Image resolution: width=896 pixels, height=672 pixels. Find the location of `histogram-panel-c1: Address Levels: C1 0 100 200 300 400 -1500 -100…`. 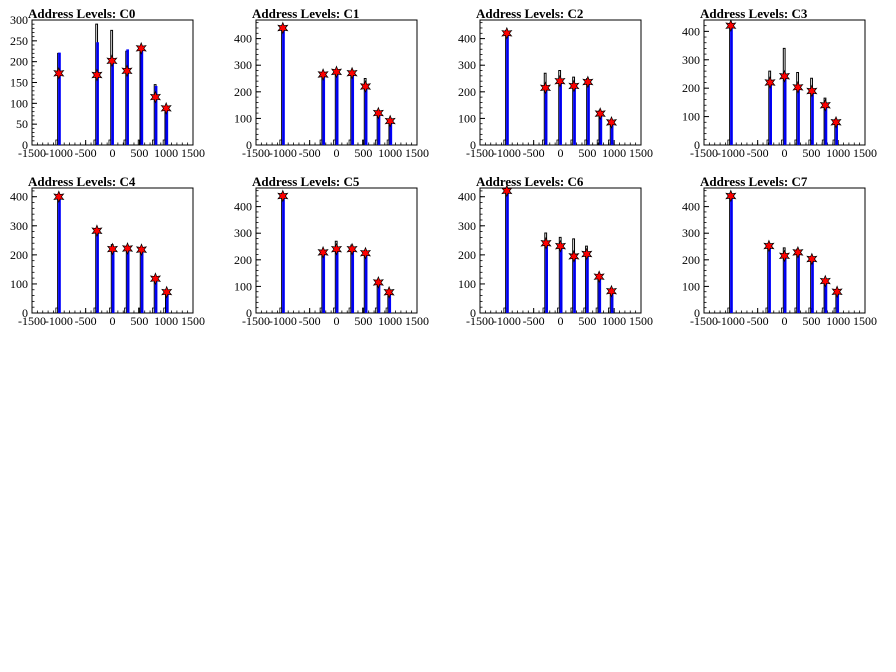

histogram-panel-c1: Address Levels: C1 0 100 200 300 400 -1500 -100… is located at coordinates (336, 84).